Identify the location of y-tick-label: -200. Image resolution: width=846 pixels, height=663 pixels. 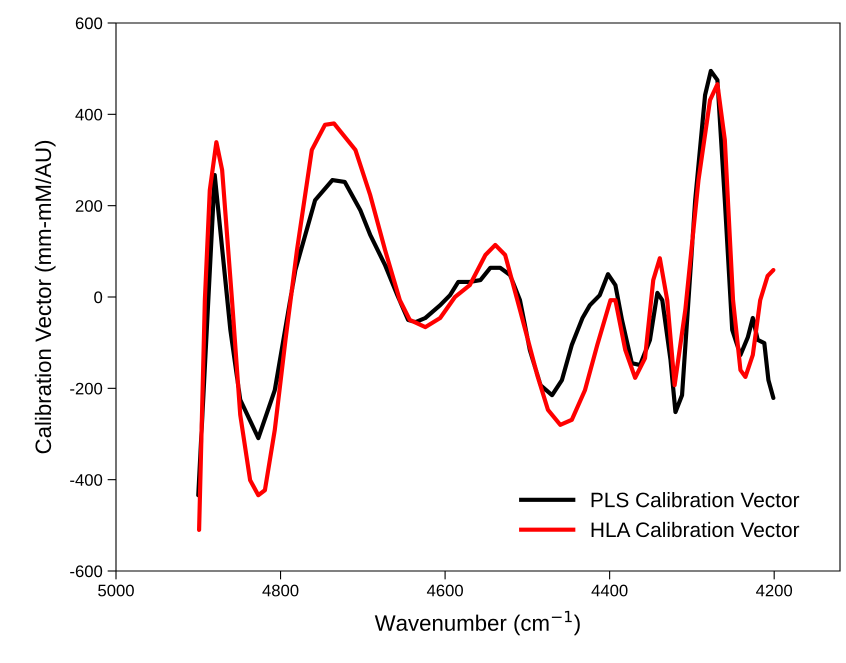
(86, 388).